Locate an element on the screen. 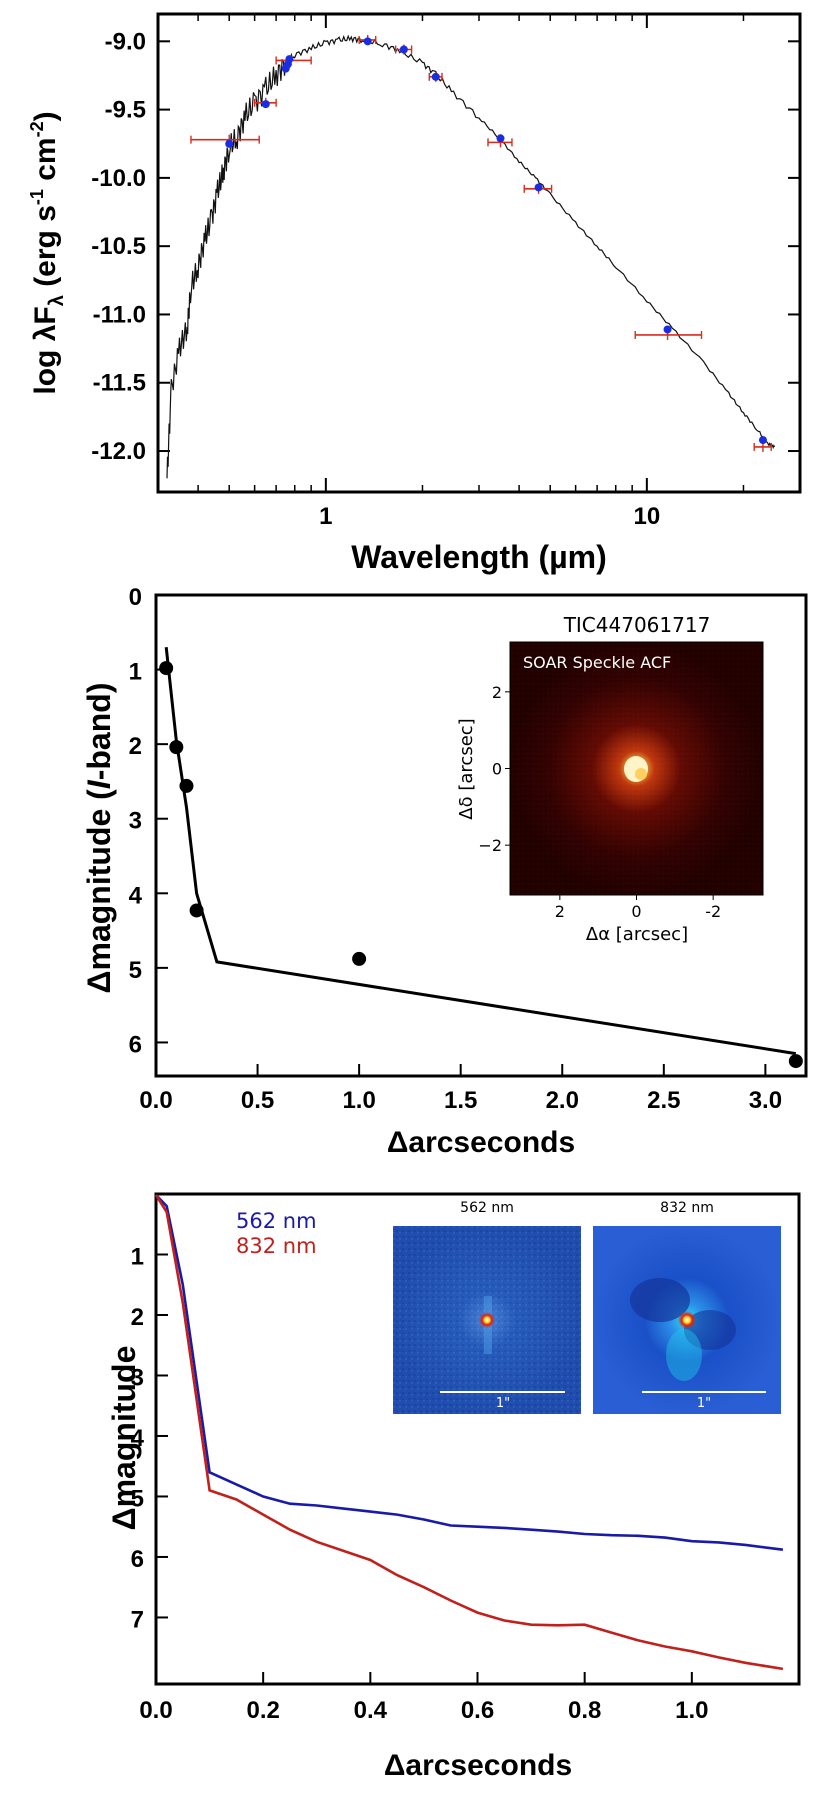 The width and height of the screenshot is (825, 1794). gemini-ytick-label: 7 is located at coordinates (137, 1619).